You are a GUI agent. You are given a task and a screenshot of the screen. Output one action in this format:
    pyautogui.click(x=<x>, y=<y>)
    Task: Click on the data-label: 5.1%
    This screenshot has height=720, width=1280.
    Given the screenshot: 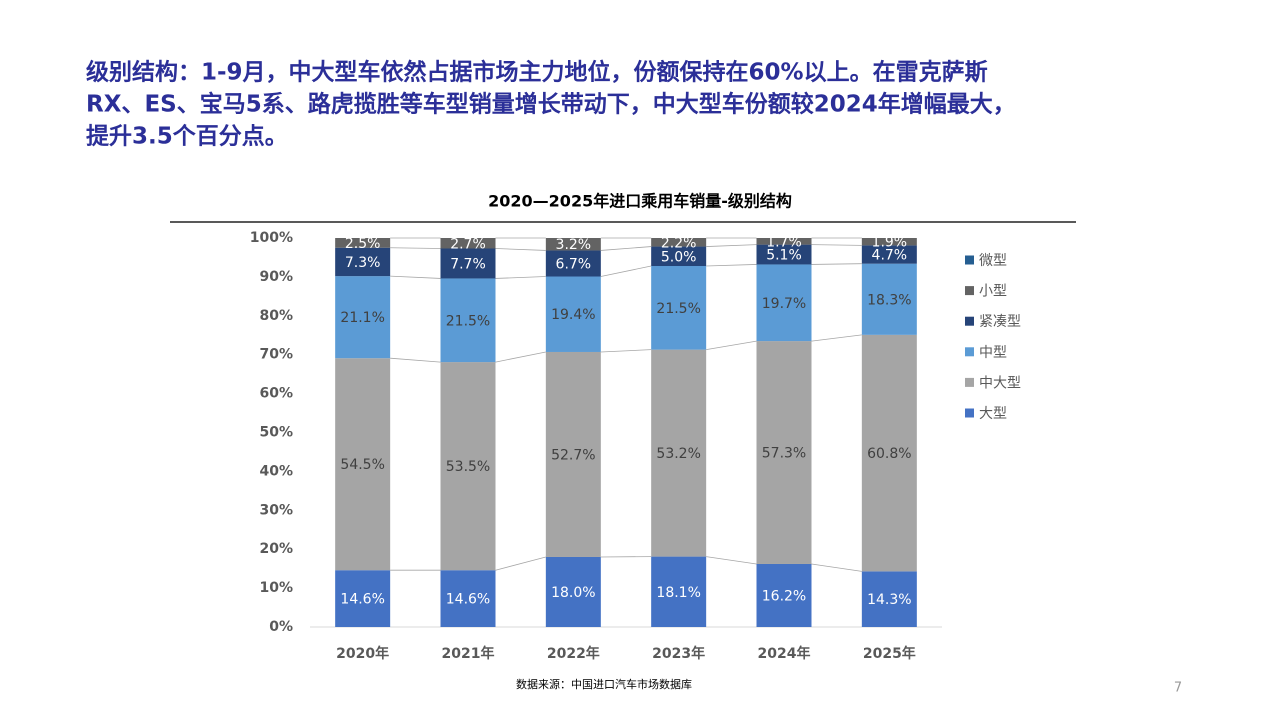 What is the action you would take?
    pyautogui.click(x=784, y=256)
    